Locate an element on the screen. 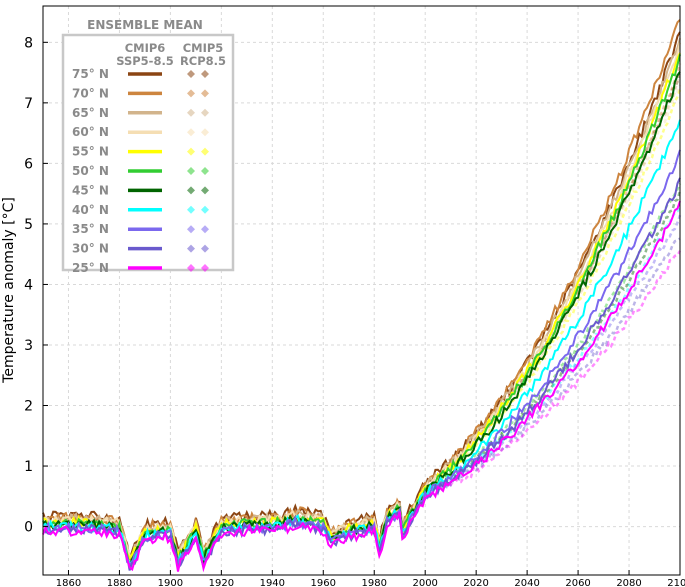 The image size is (685, 587). x-tick-label: 2040 is located at coordinates (526, 582).